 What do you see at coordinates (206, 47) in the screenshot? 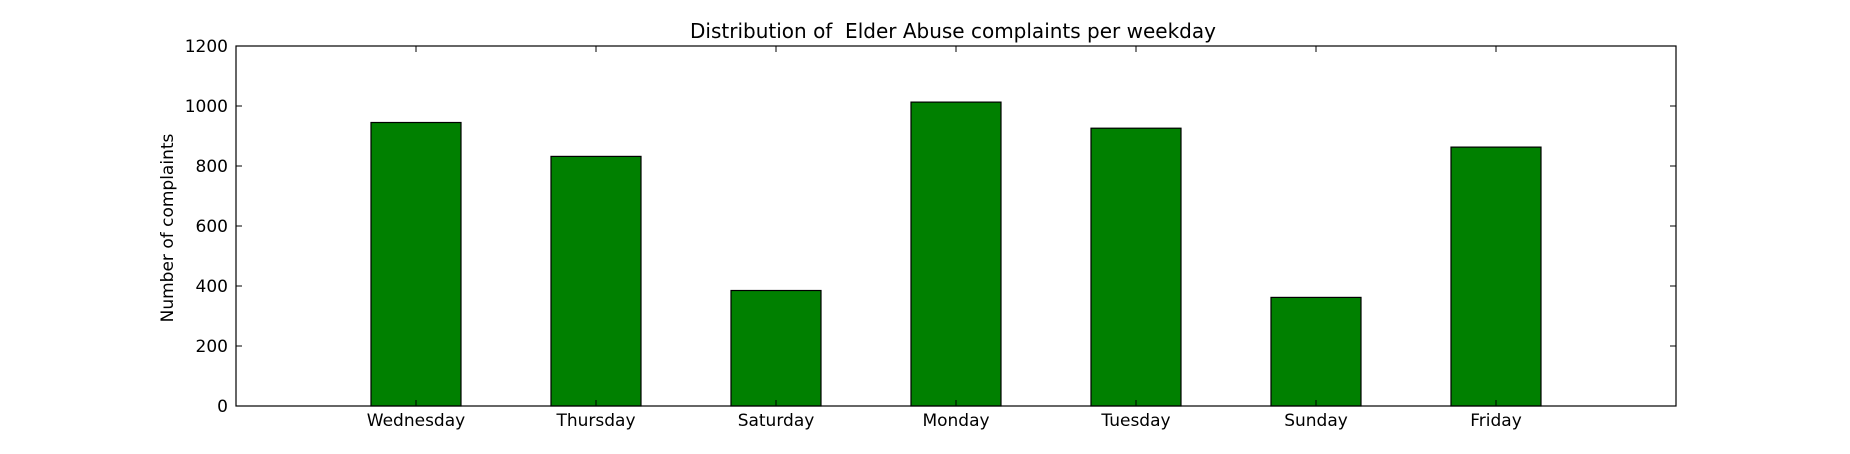
I see `y-tick-label: 1200` at bounding box center [206, 47].